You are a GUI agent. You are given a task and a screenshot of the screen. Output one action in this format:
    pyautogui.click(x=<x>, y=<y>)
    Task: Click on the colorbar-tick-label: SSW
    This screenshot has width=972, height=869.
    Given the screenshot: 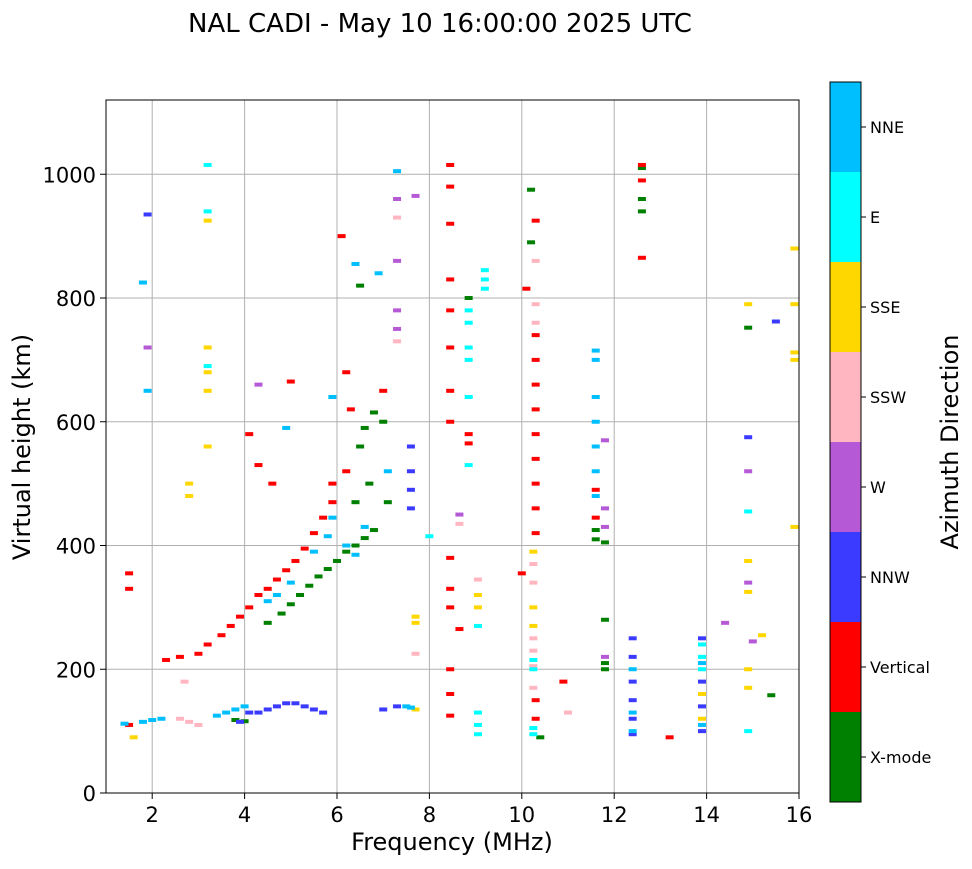 What is the action you would take?
    pyautogui.click(x=888, y=397)
    